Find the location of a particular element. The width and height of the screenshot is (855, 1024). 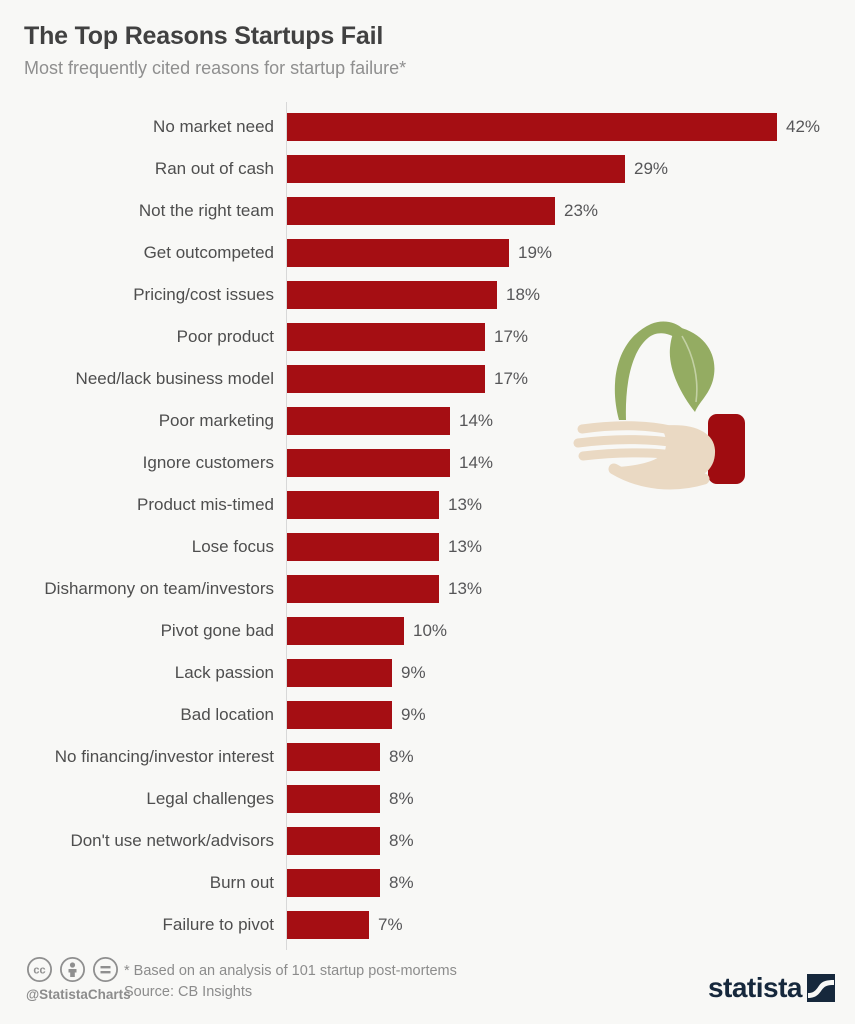

hand-finger-bottom is located at coordinates (628, 454).